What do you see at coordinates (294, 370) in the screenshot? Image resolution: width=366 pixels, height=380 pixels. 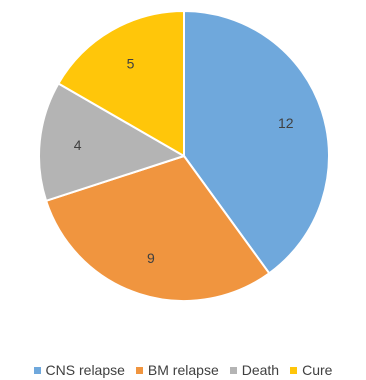 I see `legend-swatch-cure` at bounding box center [294, 370].